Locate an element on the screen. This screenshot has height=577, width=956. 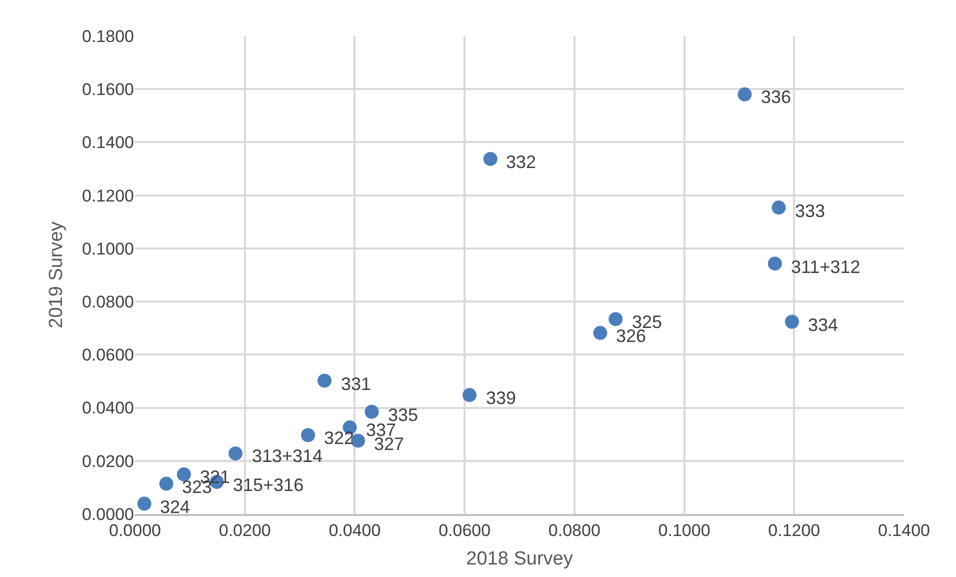
annotation: 331 is located at coordinates (356, 384).